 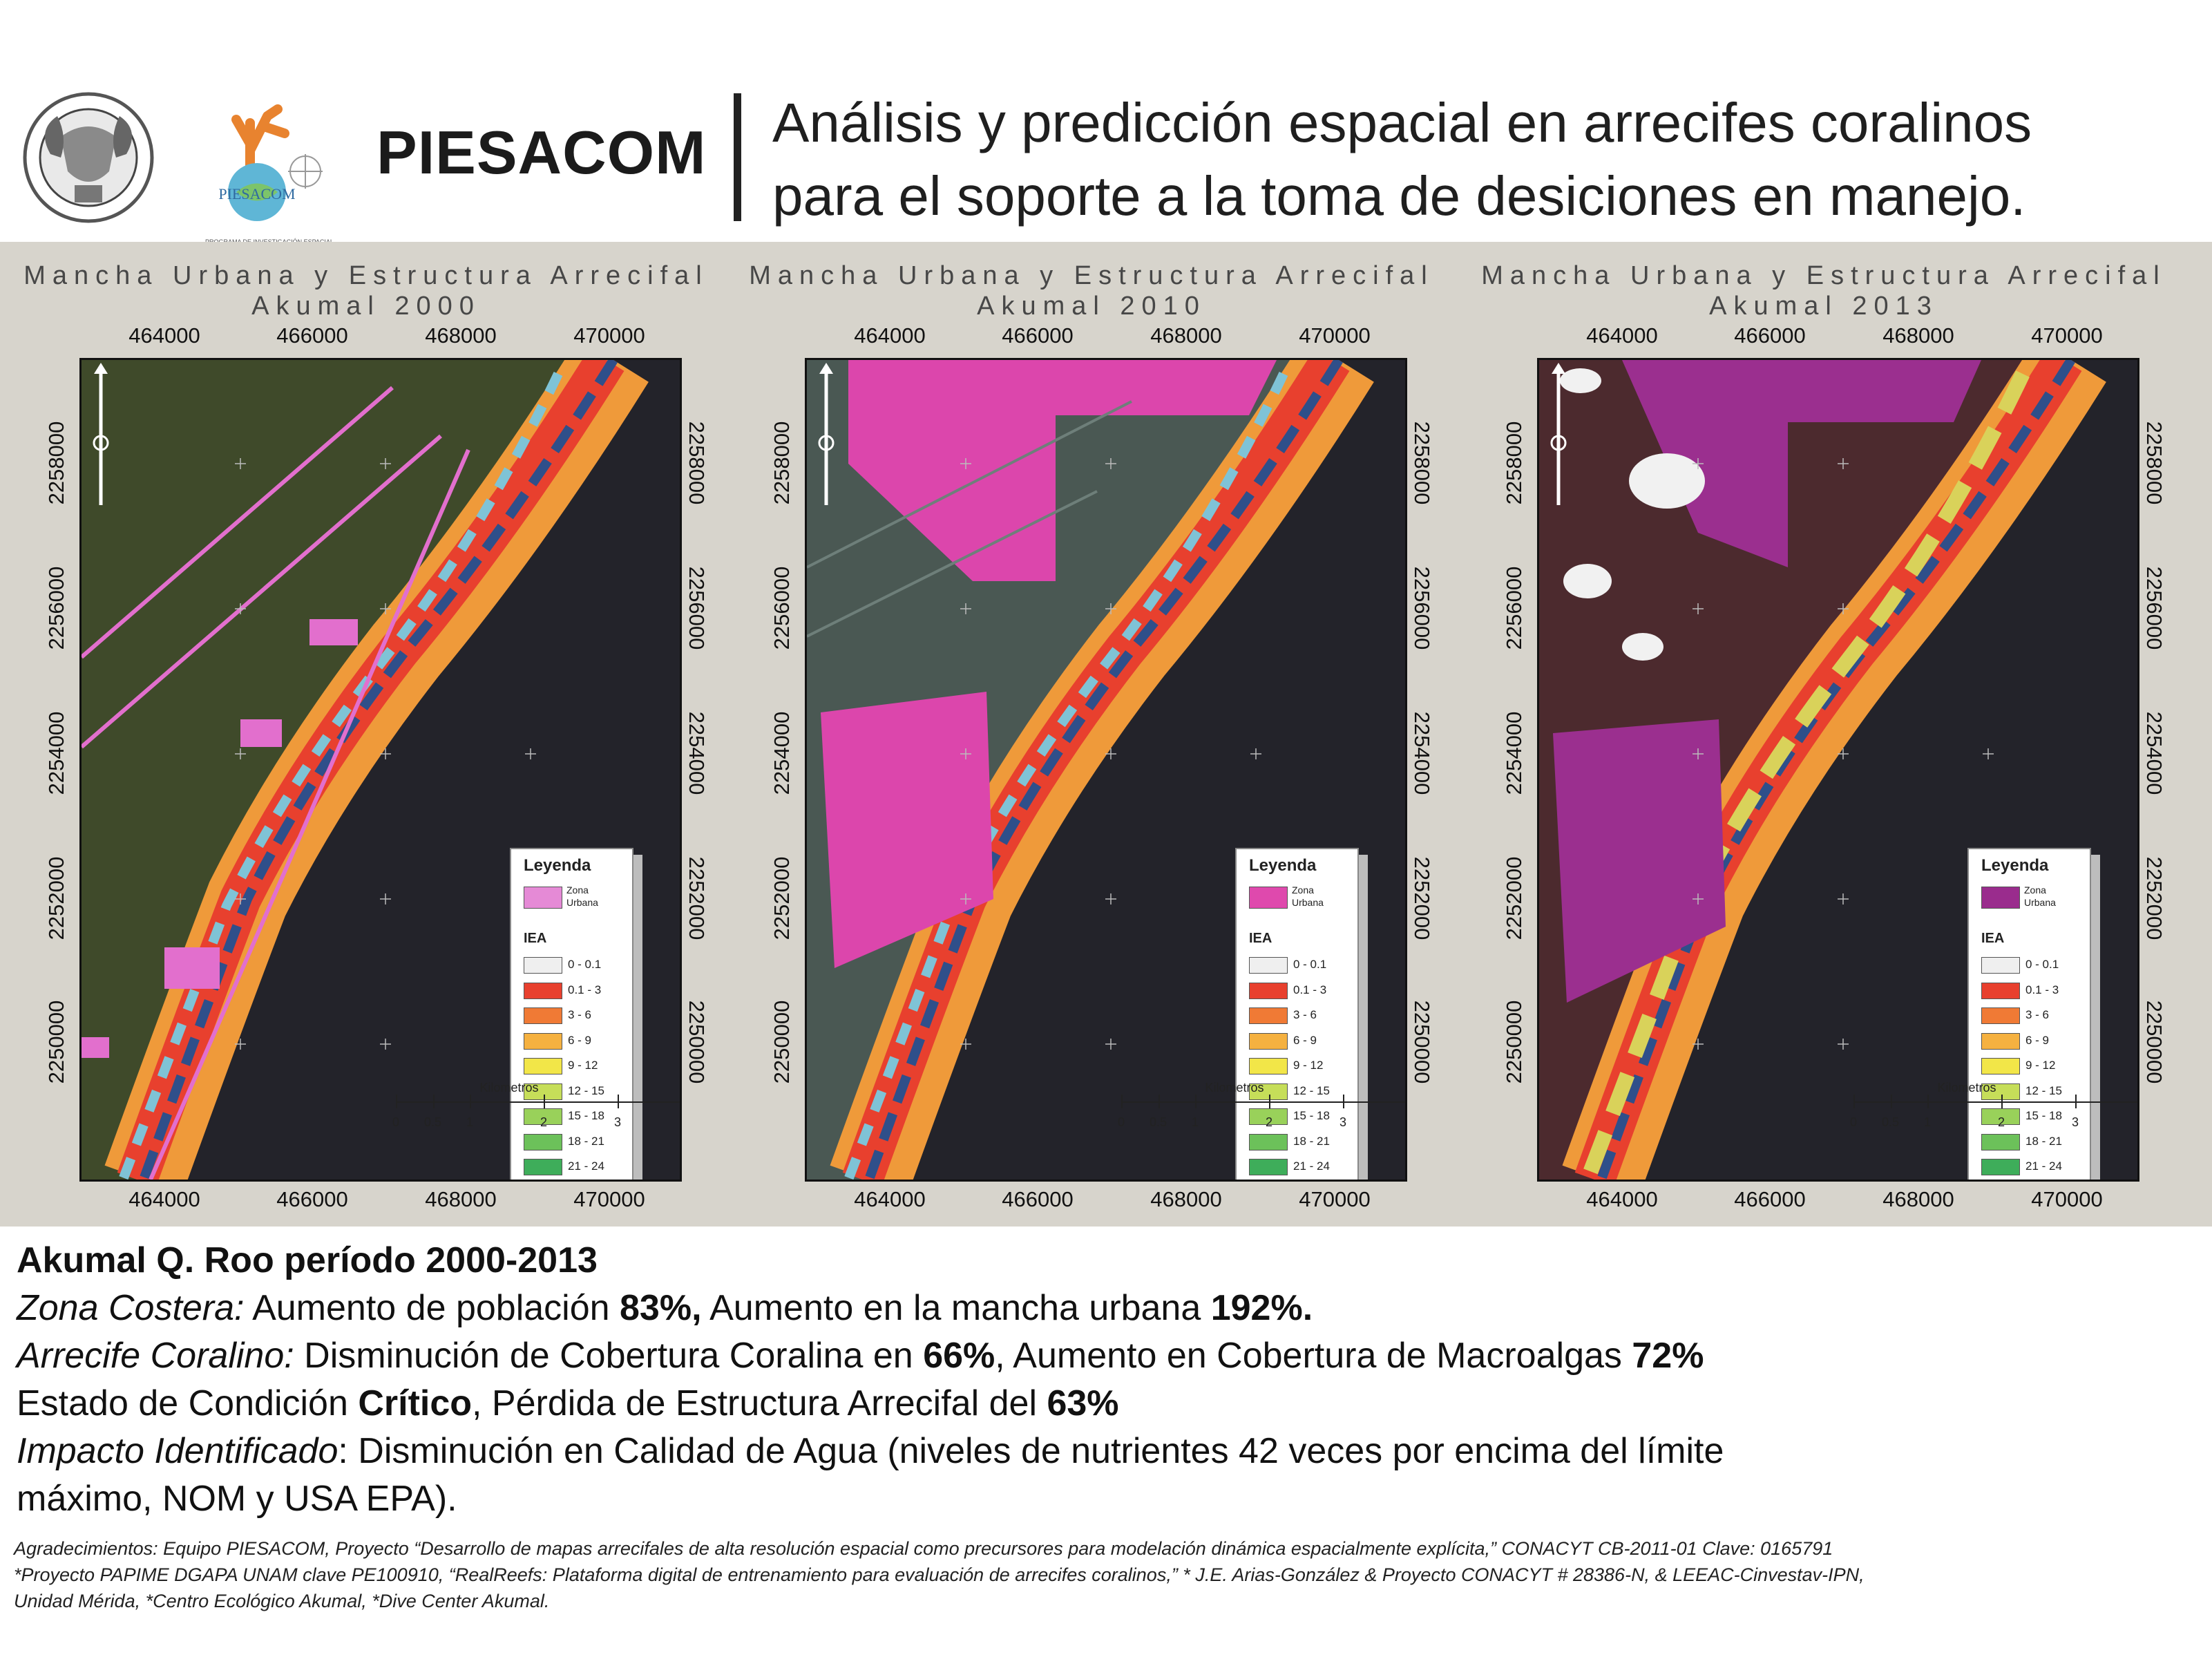 What do you see at coordinates (1310, 989) in the screenshot?
I see `legend-class-label: 0.1 - 3` at bounding box center [1310, 989].